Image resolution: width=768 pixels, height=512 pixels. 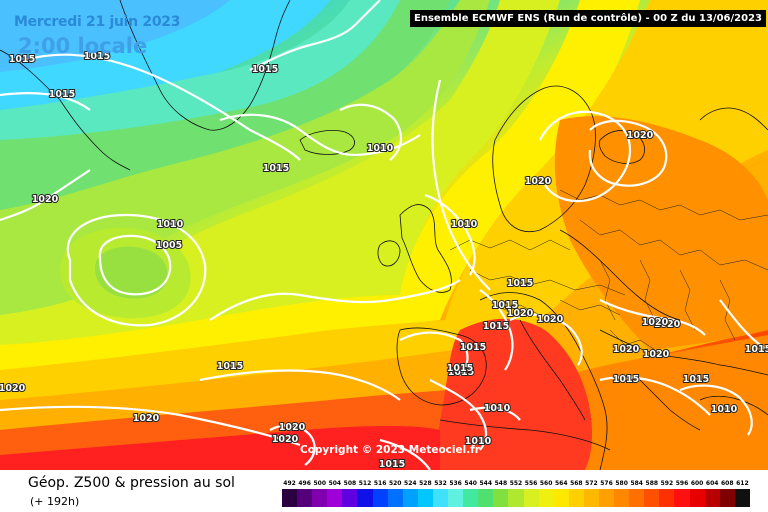 I want to click on isobar-label-gl-4: 1015, so click(x=265, y=69).